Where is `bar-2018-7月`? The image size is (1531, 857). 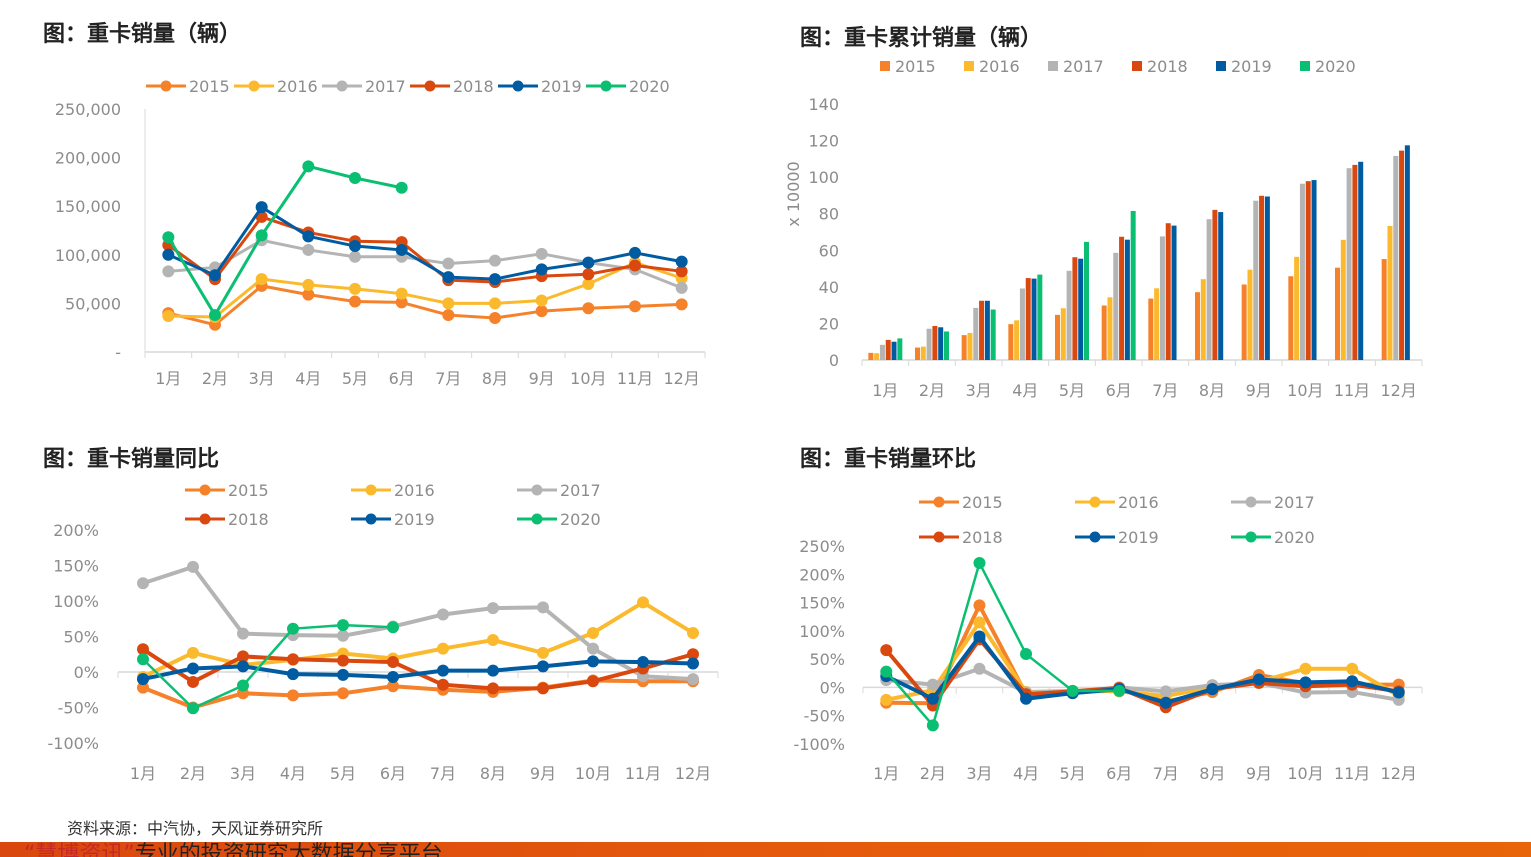 bar-2018-7月 is located at coordinates (1168, 291).